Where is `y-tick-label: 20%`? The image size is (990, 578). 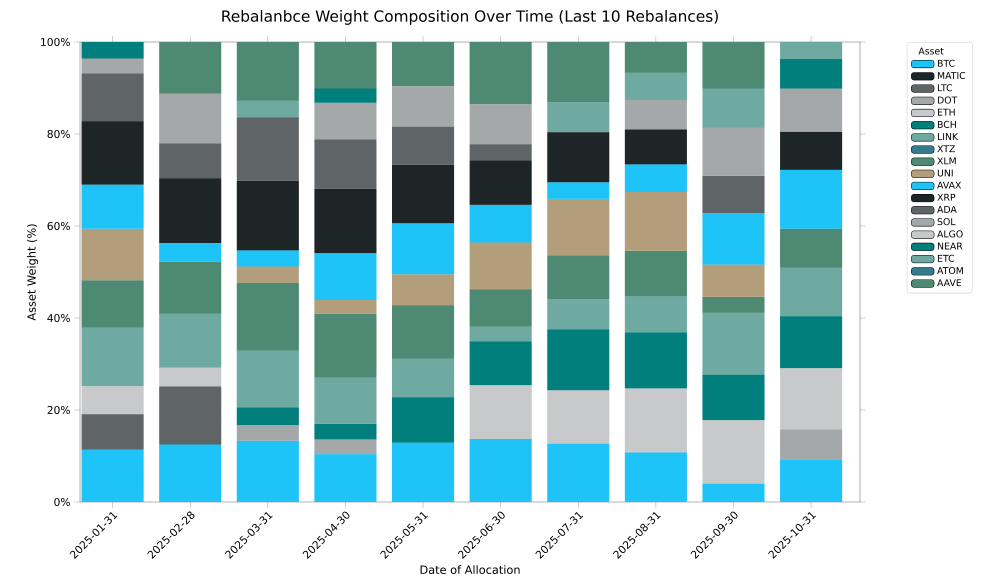 y-tick-label: 20% is located at coordinates (59, 410).